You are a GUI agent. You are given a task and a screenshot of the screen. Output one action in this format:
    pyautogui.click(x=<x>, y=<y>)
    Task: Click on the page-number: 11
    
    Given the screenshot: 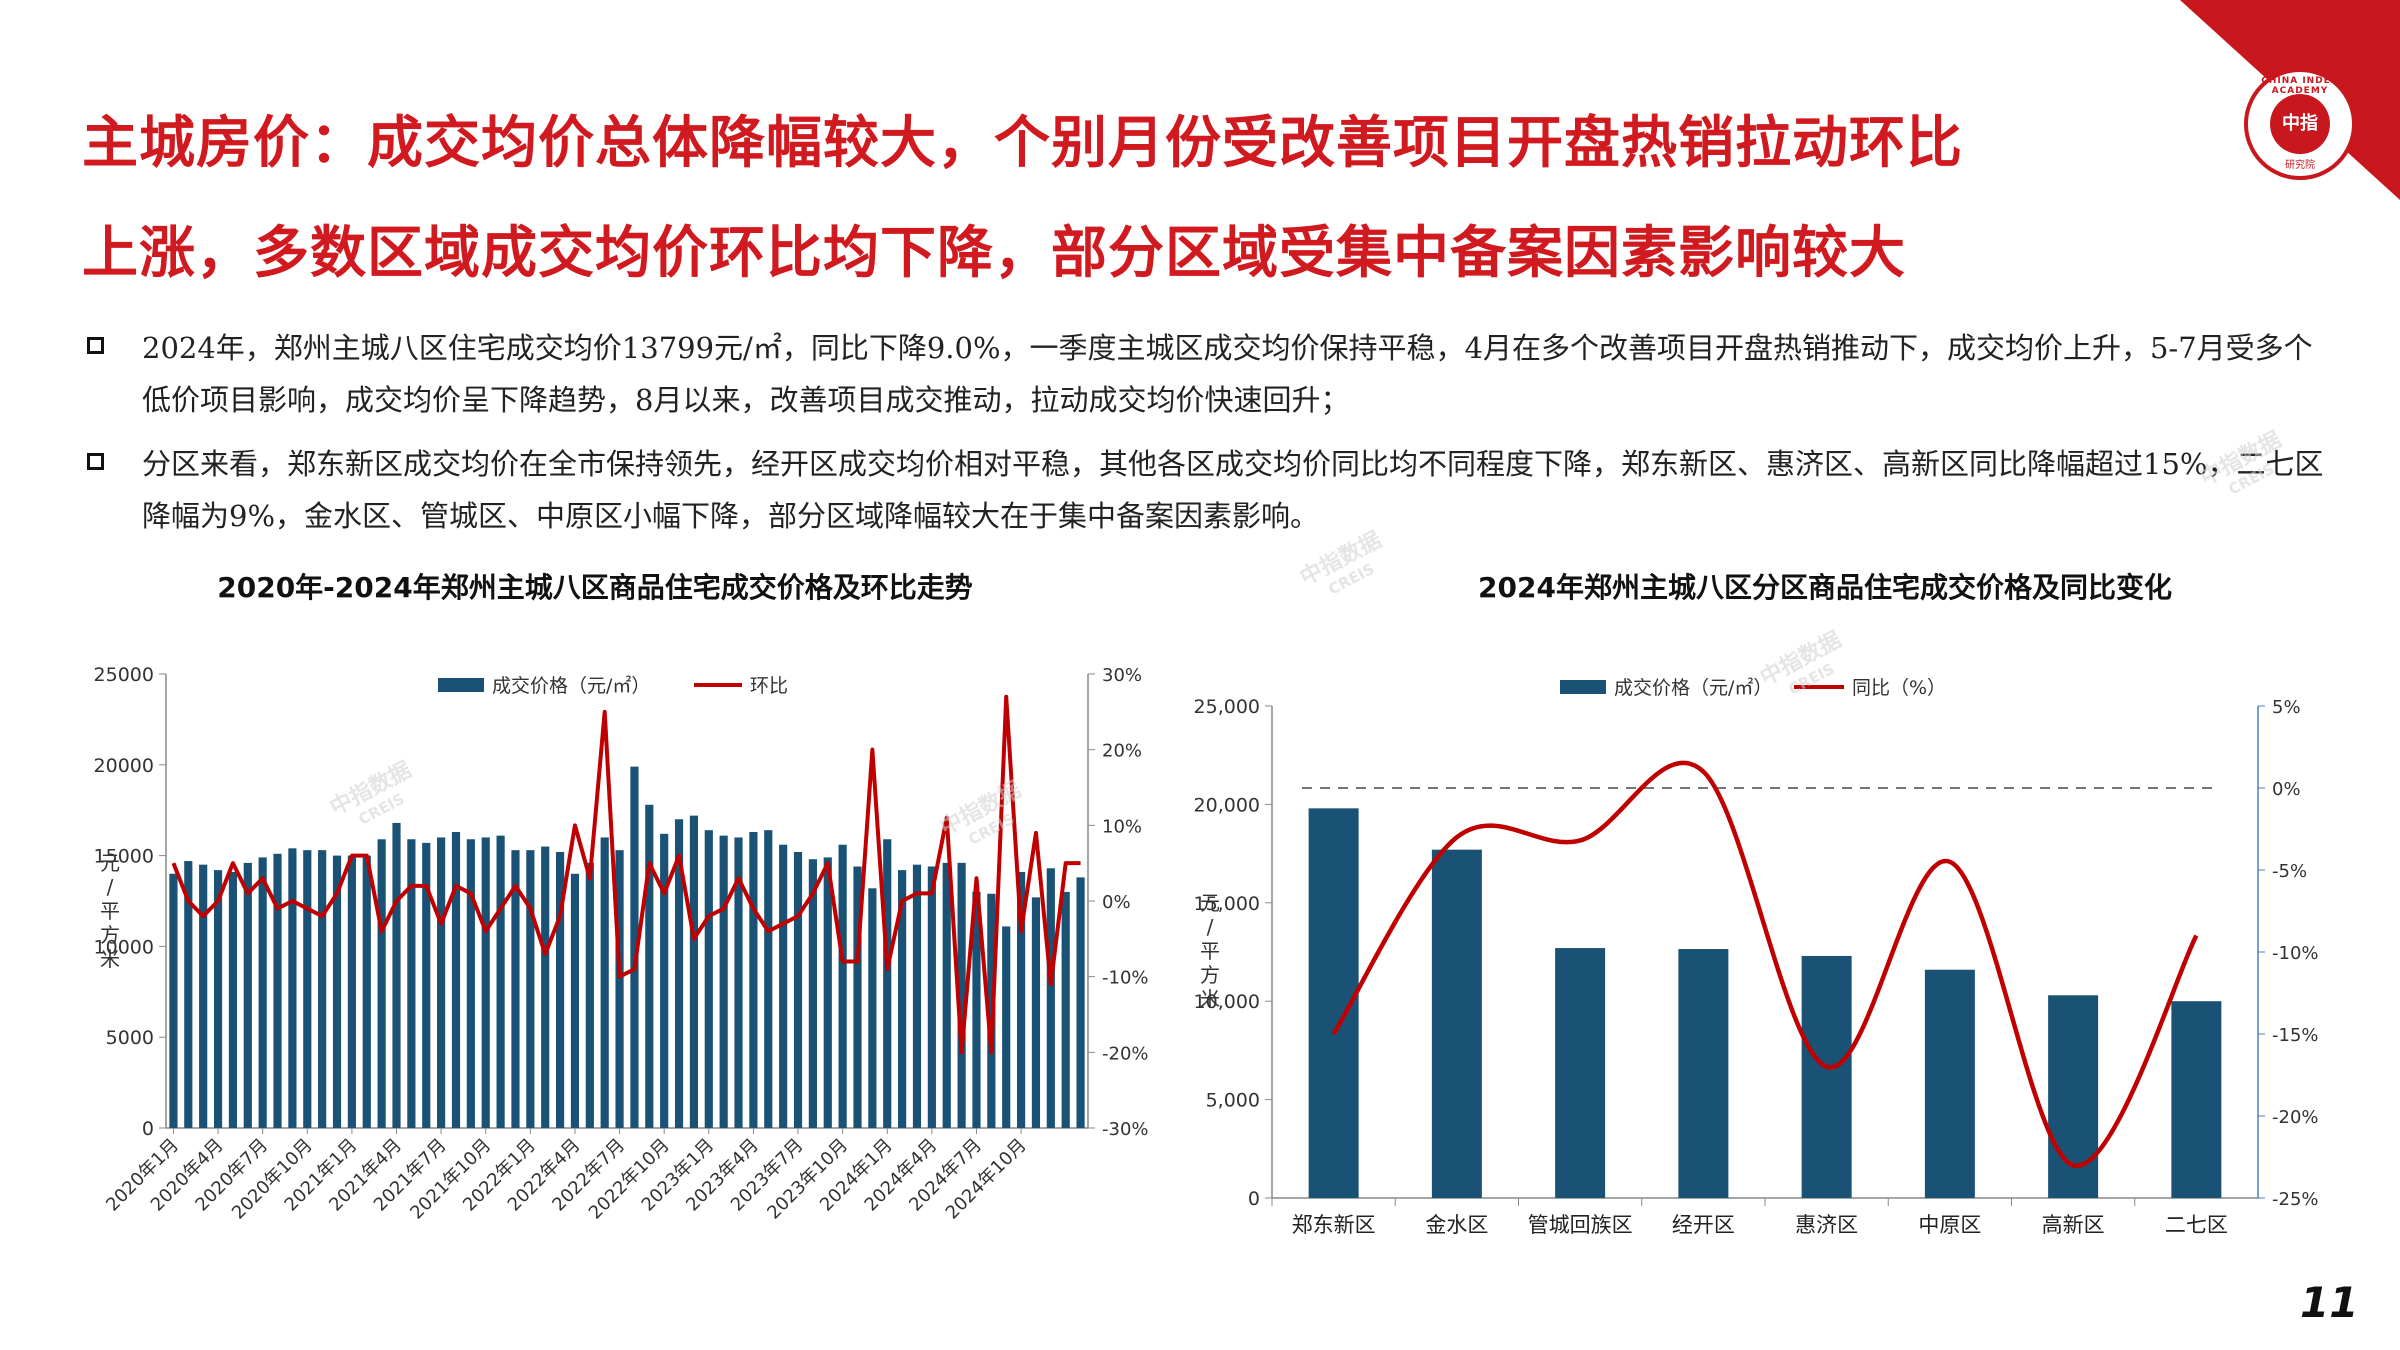 What is the action you would take?
    pyautogui.click(x=2329, y=1302)
    